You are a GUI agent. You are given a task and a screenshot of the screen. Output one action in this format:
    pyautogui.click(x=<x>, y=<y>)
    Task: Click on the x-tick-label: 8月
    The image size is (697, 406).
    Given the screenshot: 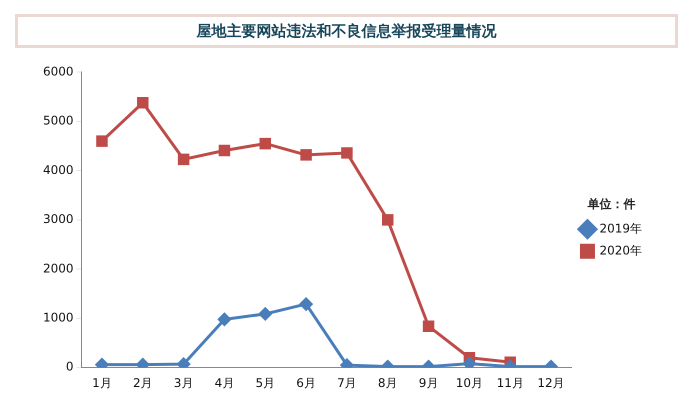 What is the action you would take?
    pyautogui.click(x=388, y=383)
    